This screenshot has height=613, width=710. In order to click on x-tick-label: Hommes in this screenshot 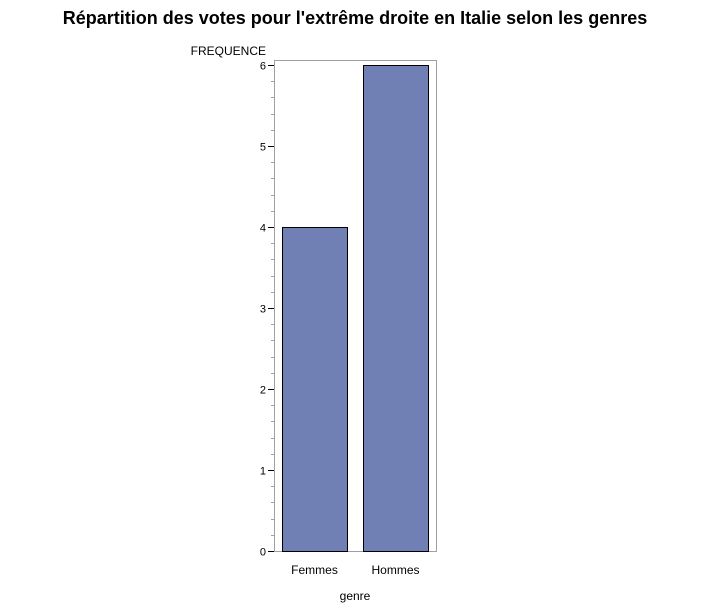, I will do `click(395, 570)`.